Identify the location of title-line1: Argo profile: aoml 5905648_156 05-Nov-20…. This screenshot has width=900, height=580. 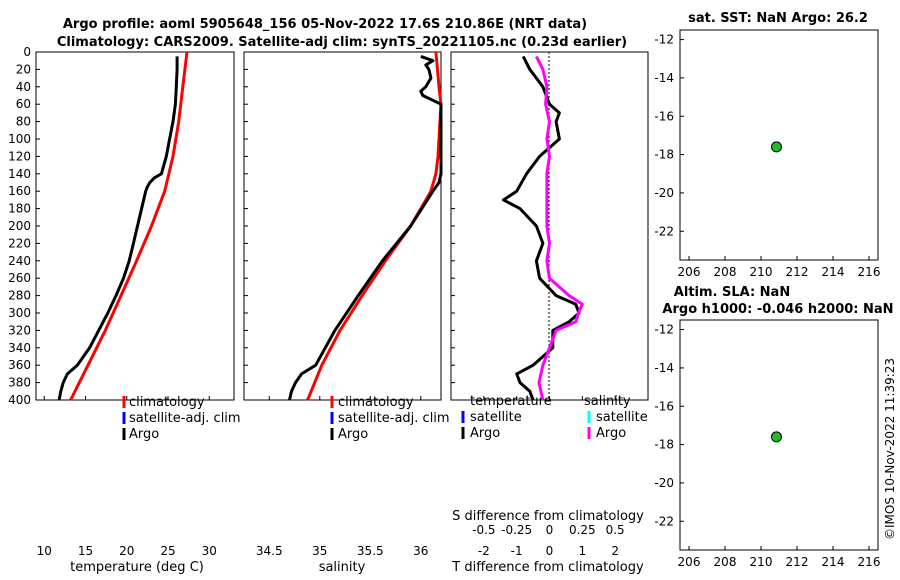
(325, 24).